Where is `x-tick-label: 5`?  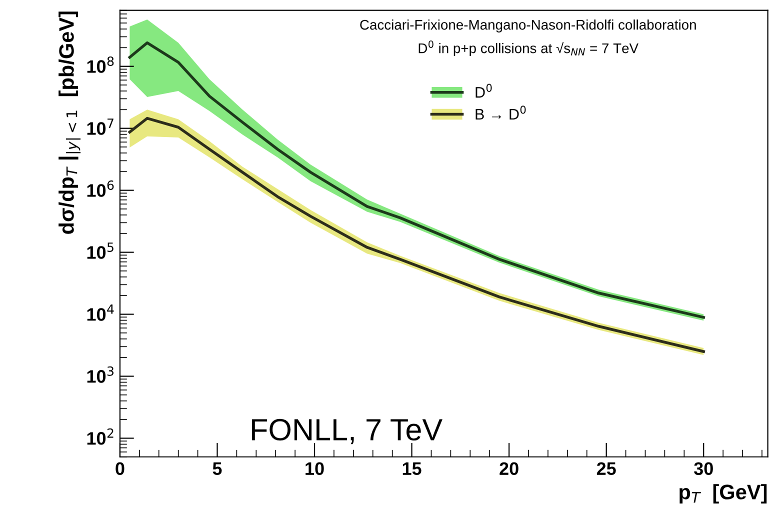
x-tick-label: 5 is located at coordinates (217, 468).